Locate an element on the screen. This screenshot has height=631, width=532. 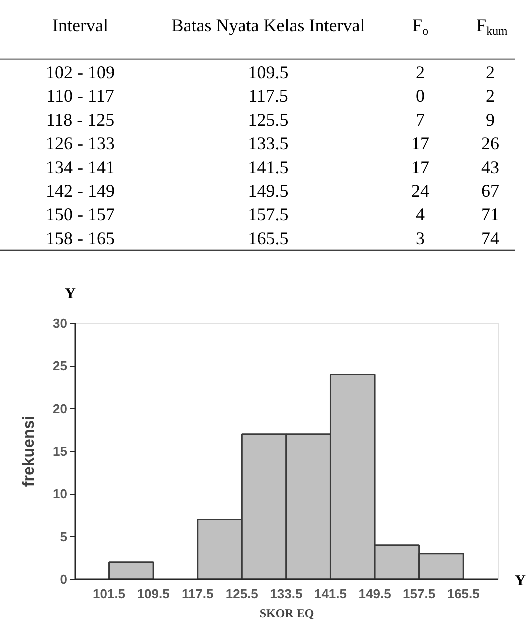
data-label: 133.5 is located at coordinates (268, 144).